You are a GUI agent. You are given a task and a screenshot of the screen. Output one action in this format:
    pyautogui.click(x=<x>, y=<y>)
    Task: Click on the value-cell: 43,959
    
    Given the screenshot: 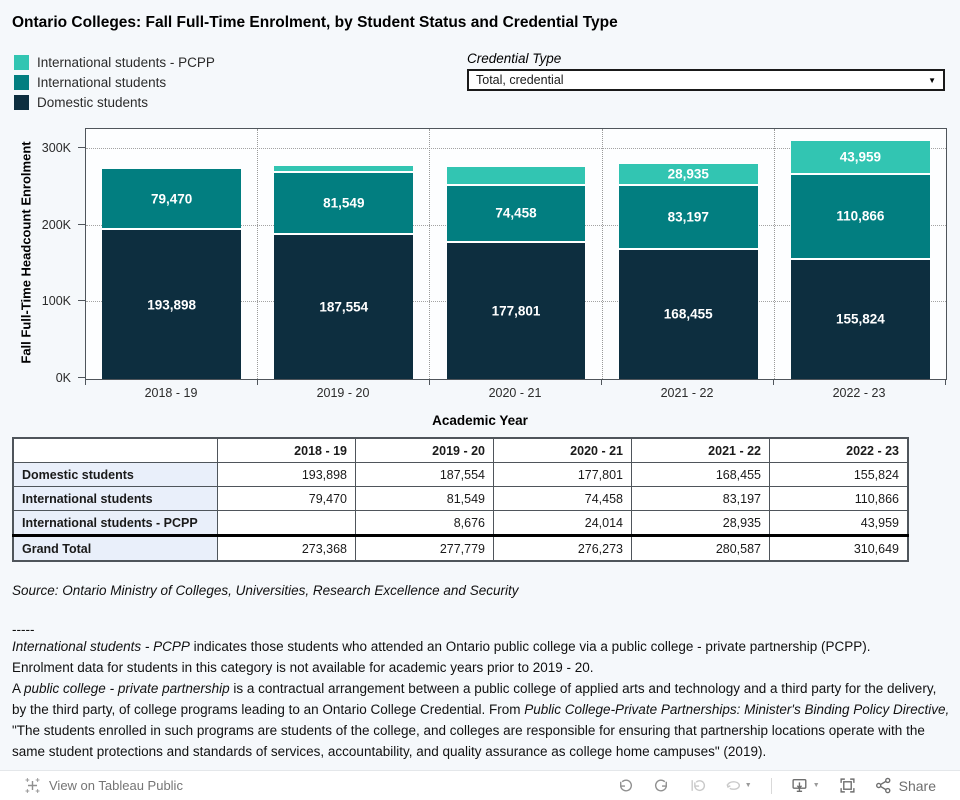 What is the action you would take?
    pyautogui.click(x=839, y=523)
    